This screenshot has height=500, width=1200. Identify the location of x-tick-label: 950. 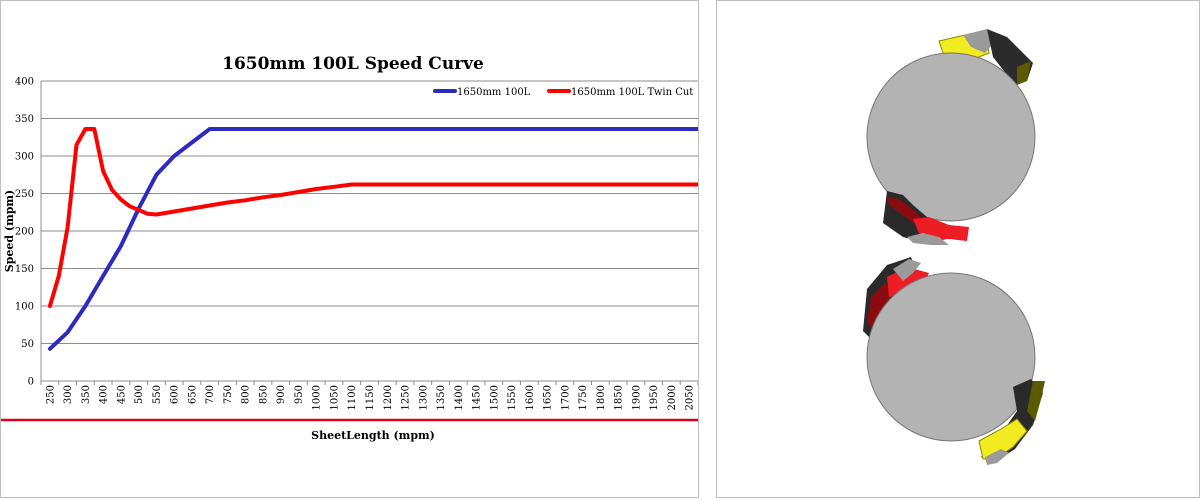
(299, 394).